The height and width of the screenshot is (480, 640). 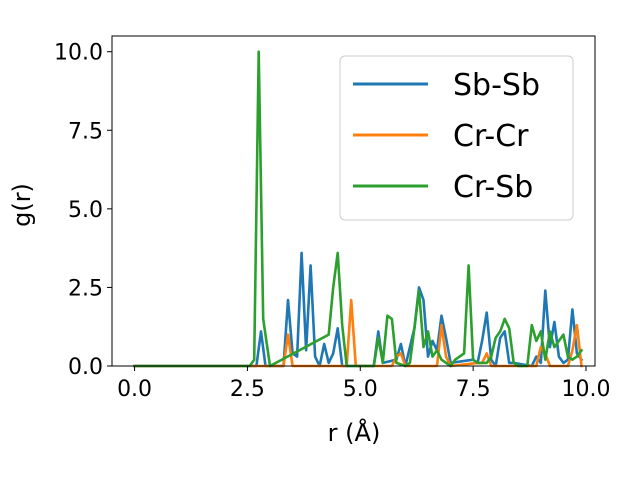 What do you see at coordinates (85, 131) in the screenshot?
I see `y-tick-label: 7.5` at bounding box center [85, 131].